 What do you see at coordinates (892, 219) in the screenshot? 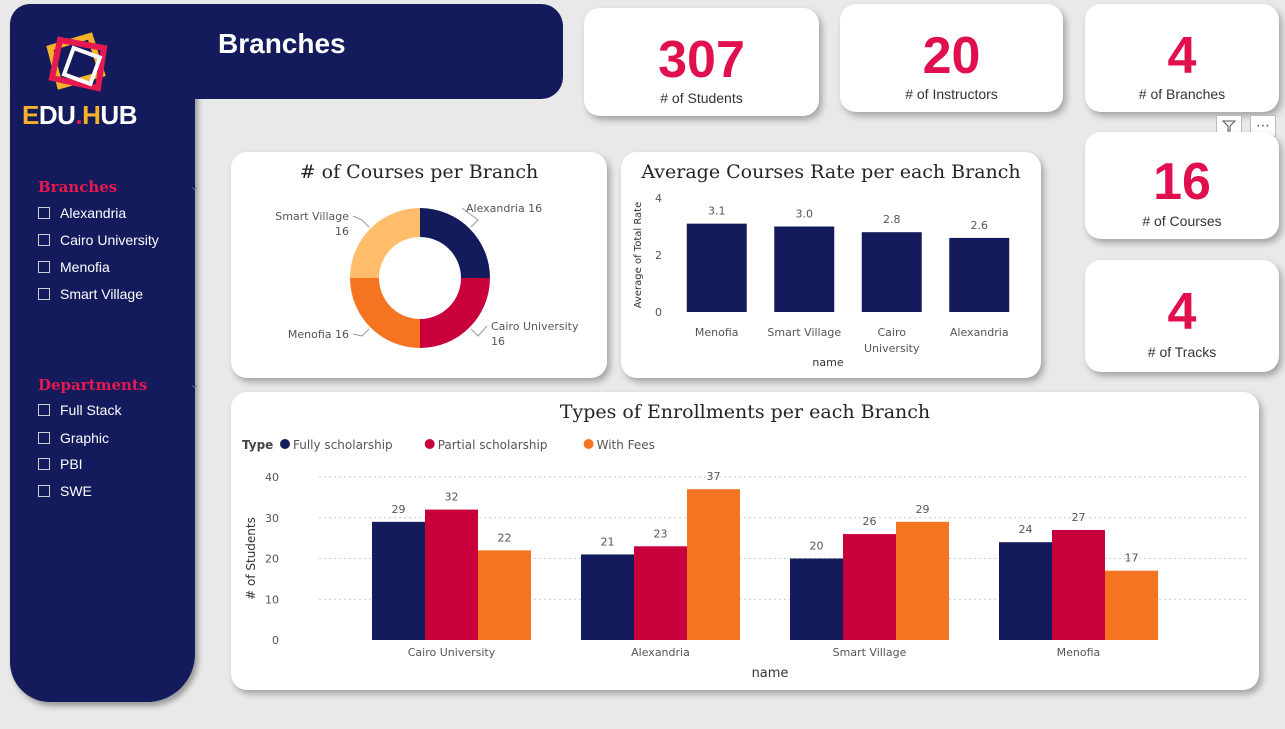
I see `data-label: 2.8` at bounding box center [892, 219].